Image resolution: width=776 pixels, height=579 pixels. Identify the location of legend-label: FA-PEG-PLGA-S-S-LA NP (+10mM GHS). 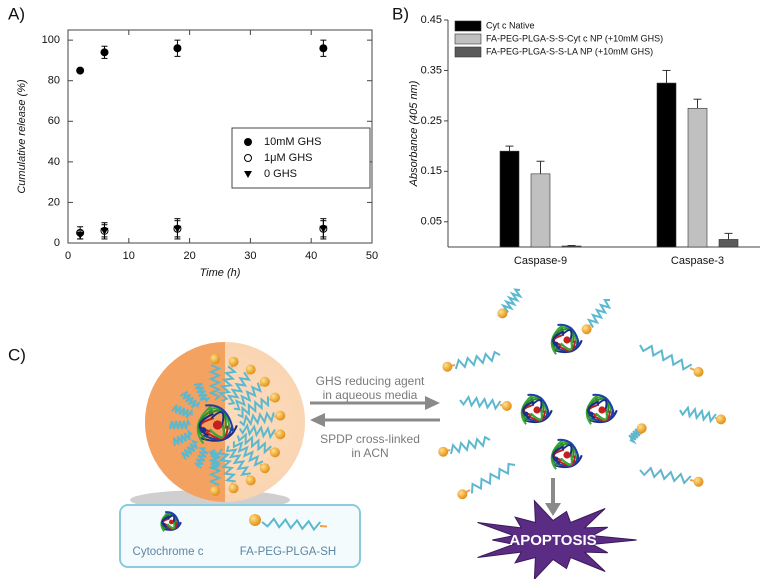
(569, 51).